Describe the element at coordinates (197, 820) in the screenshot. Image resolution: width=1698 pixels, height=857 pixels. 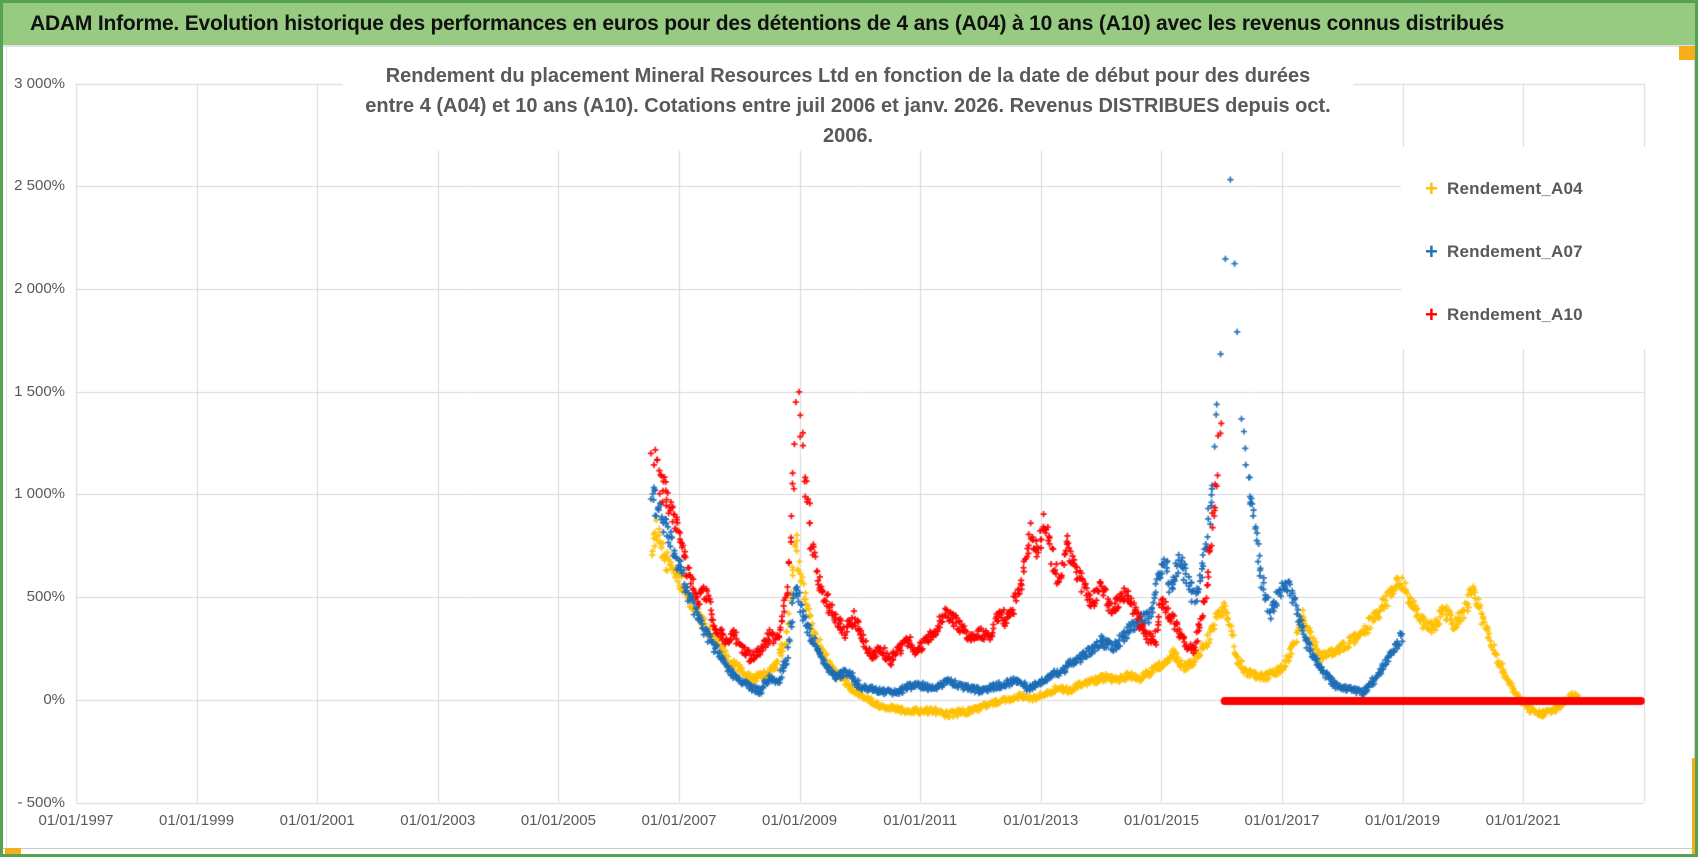
I see `x-axis-tick-label: 01/01/1999` at that location.